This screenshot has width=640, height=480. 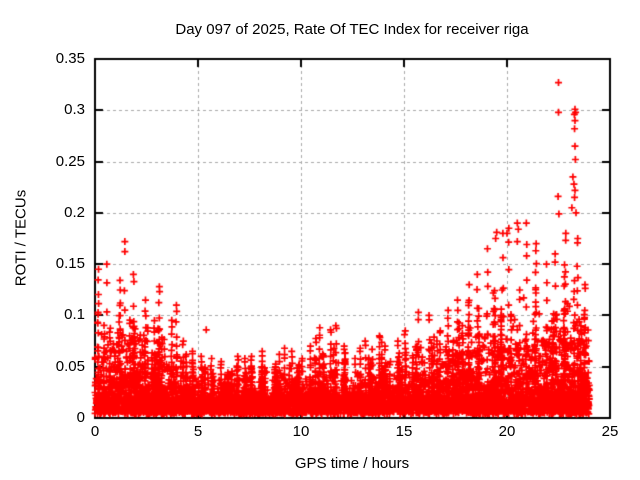 I want to click on x-tick-label: 0, so click(x=95, y=431).